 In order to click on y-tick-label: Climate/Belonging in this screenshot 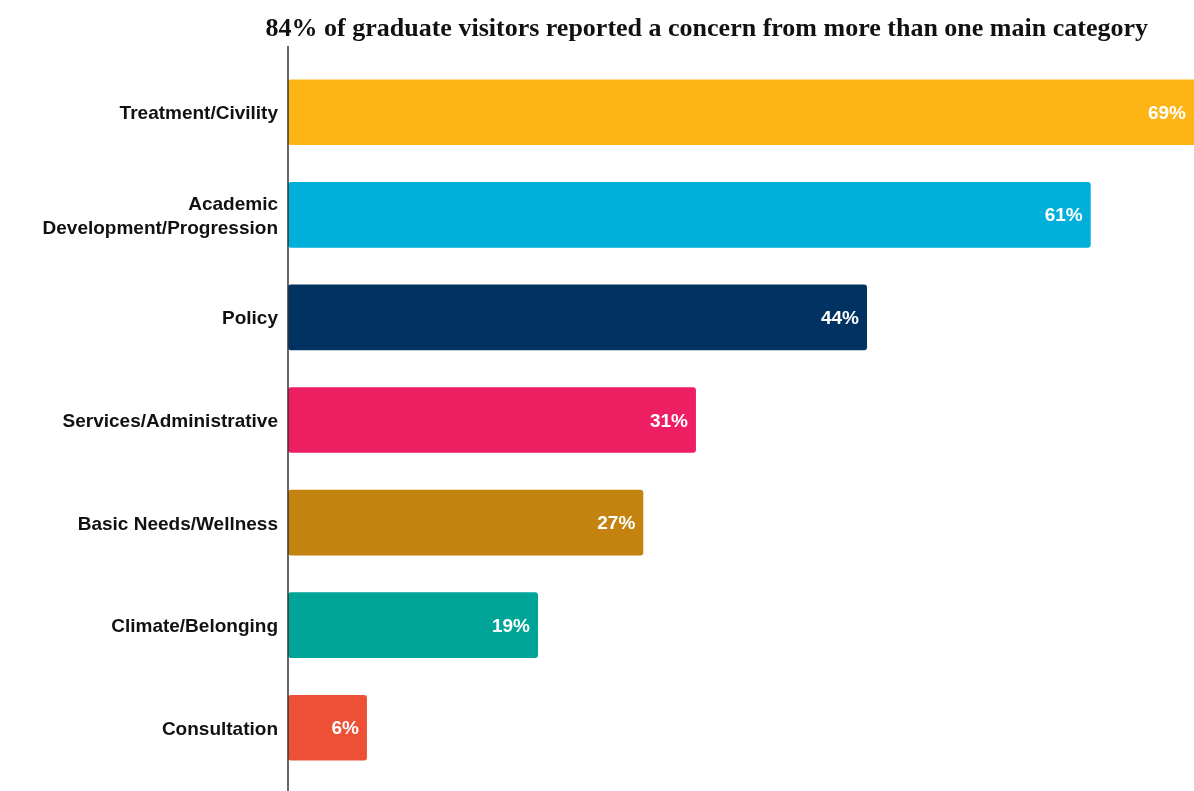, I will do `click(194, 625)`.